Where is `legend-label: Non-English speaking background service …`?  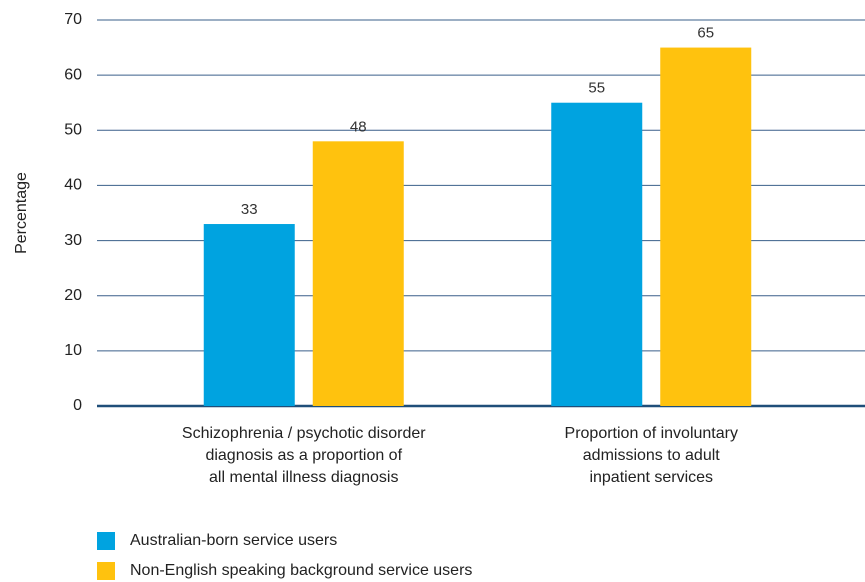
legend-label: Non-English speaking background service … is located at coordinates (301, 570).